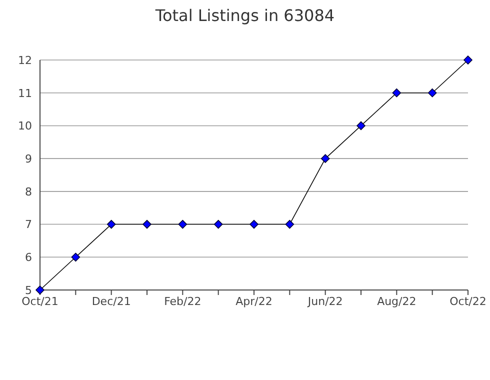 The image size is (490, 380). I want to click on x-tick-label: Oct/21, so click(40, 301).